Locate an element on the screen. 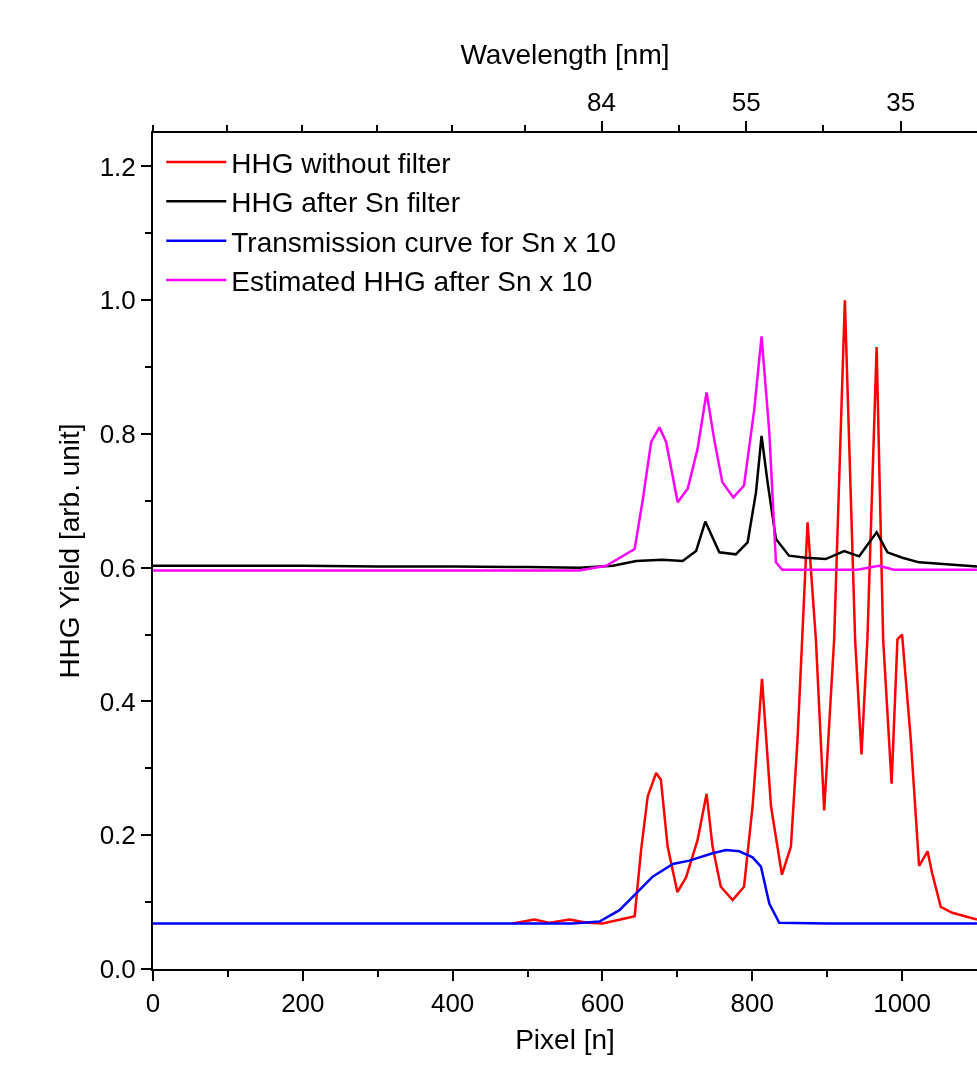  y-tick-label: 0.2 is located at coordinates (117, 835).